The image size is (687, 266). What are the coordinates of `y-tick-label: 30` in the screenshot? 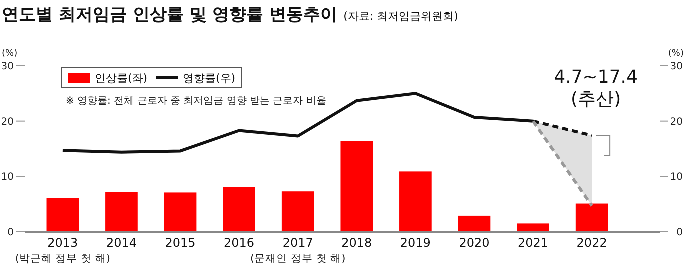 It's located at (7, 67).